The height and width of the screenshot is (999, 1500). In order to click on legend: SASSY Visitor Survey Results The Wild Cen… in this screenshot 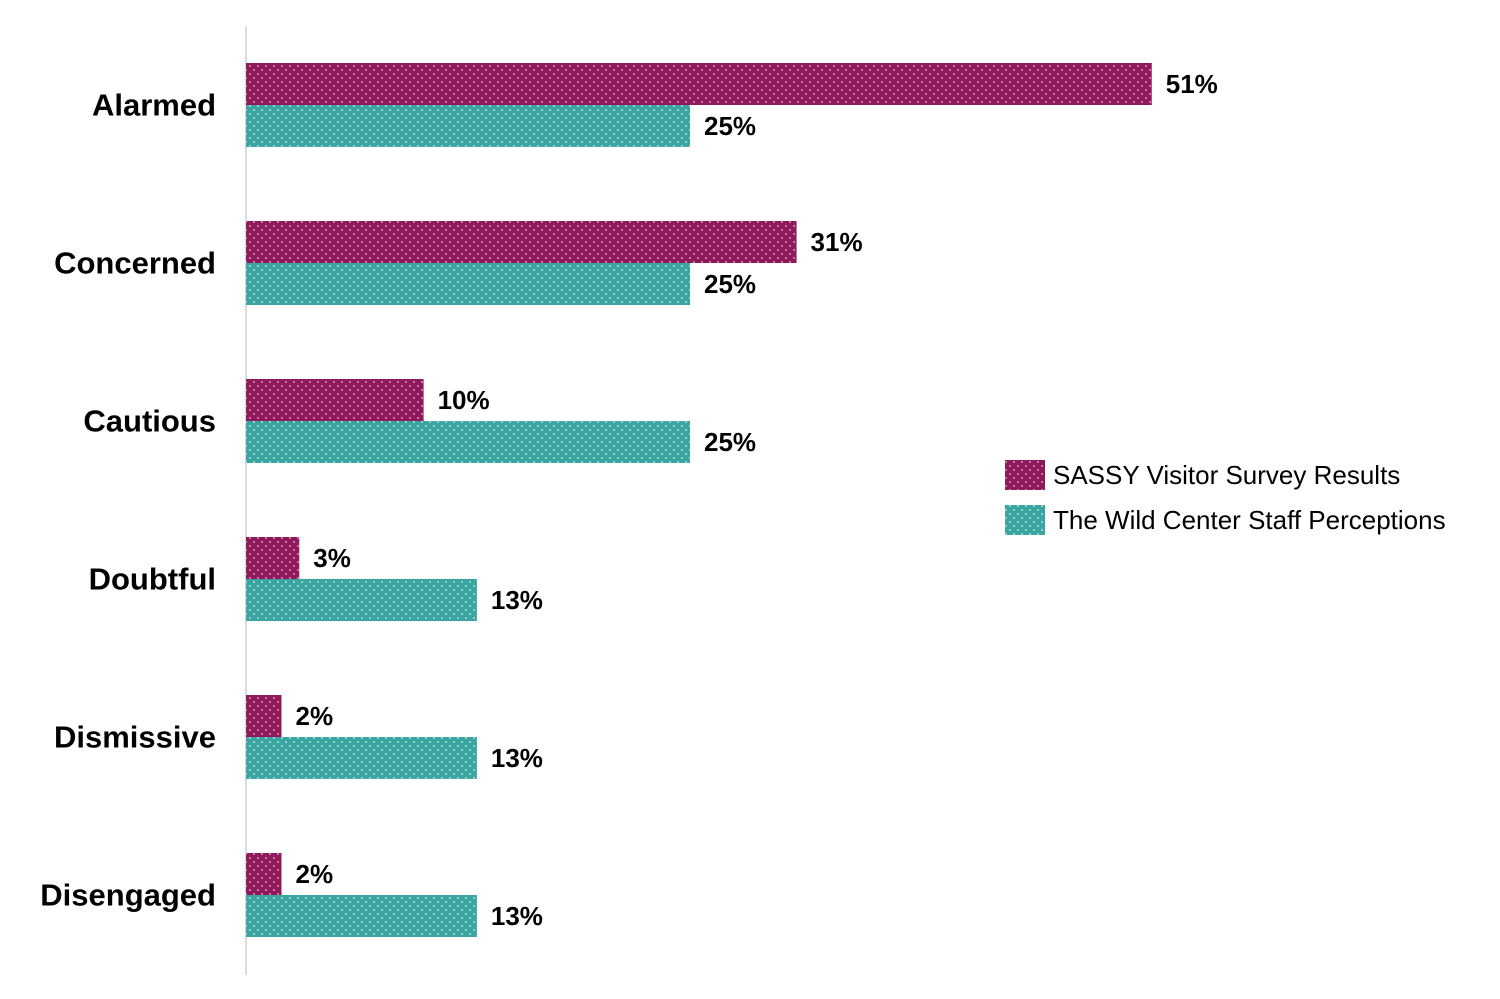, I will do `click(1225, 497)`.